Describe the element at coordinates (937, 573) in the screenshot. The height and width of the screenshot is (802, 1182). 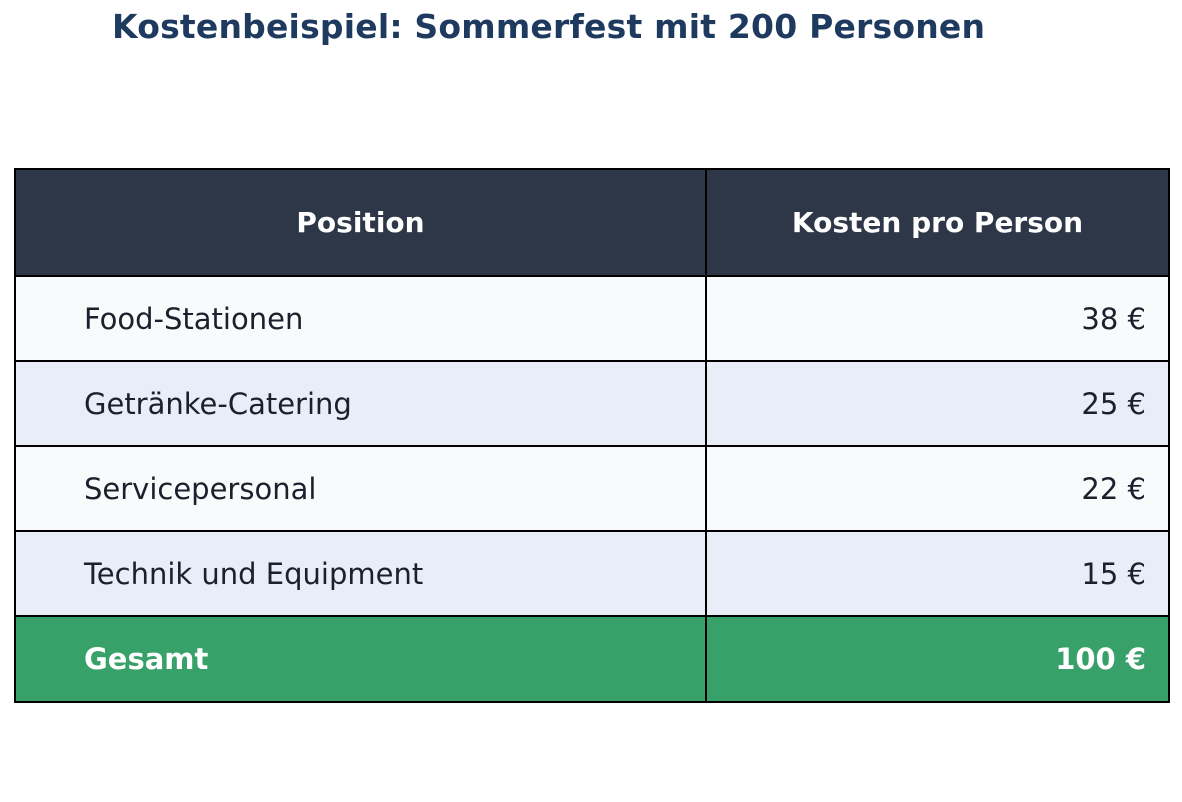
I see `cell-cost: 15 €` at that location.